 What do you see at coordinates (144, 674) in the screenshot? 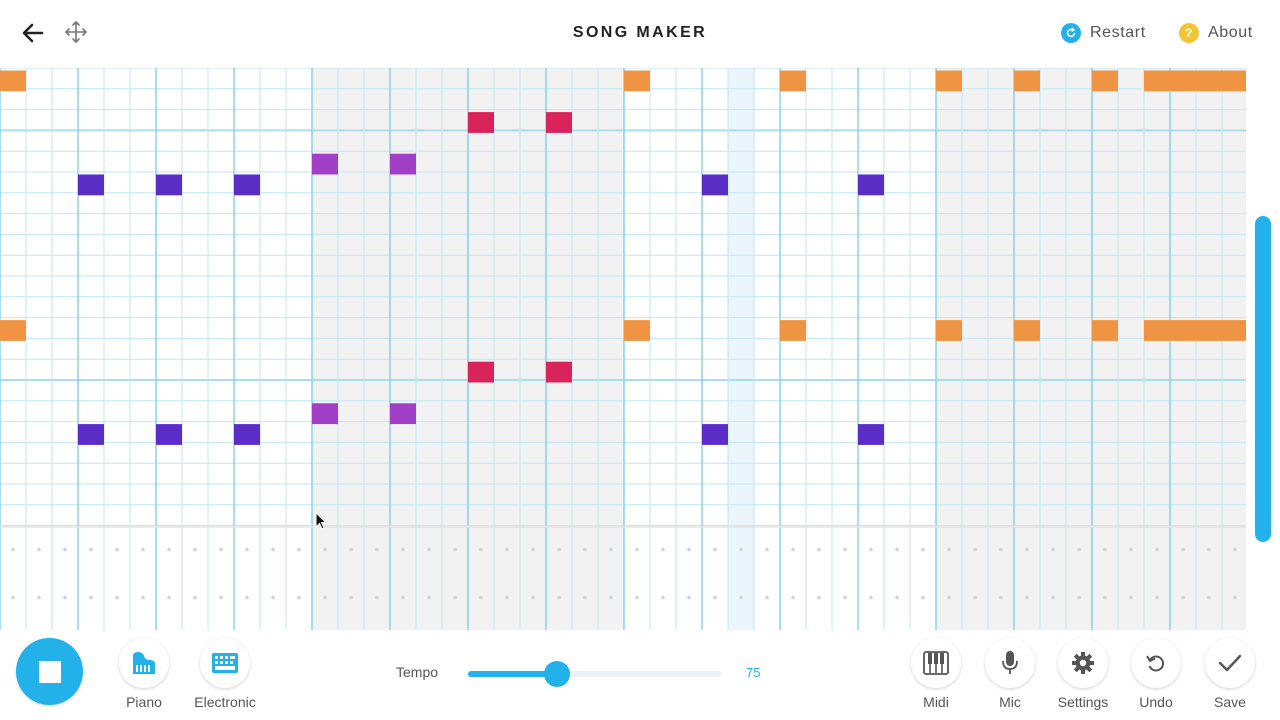
I see `piano-instrument-button: Piano` at bounding box center [144, 674].